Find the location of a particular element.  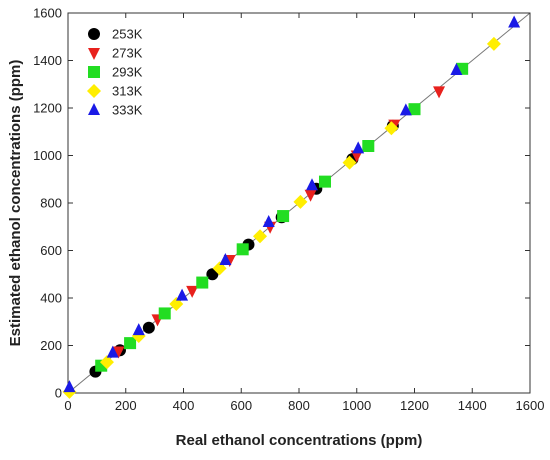

y-tick-label: 600 is located at coordinates (51, 250).